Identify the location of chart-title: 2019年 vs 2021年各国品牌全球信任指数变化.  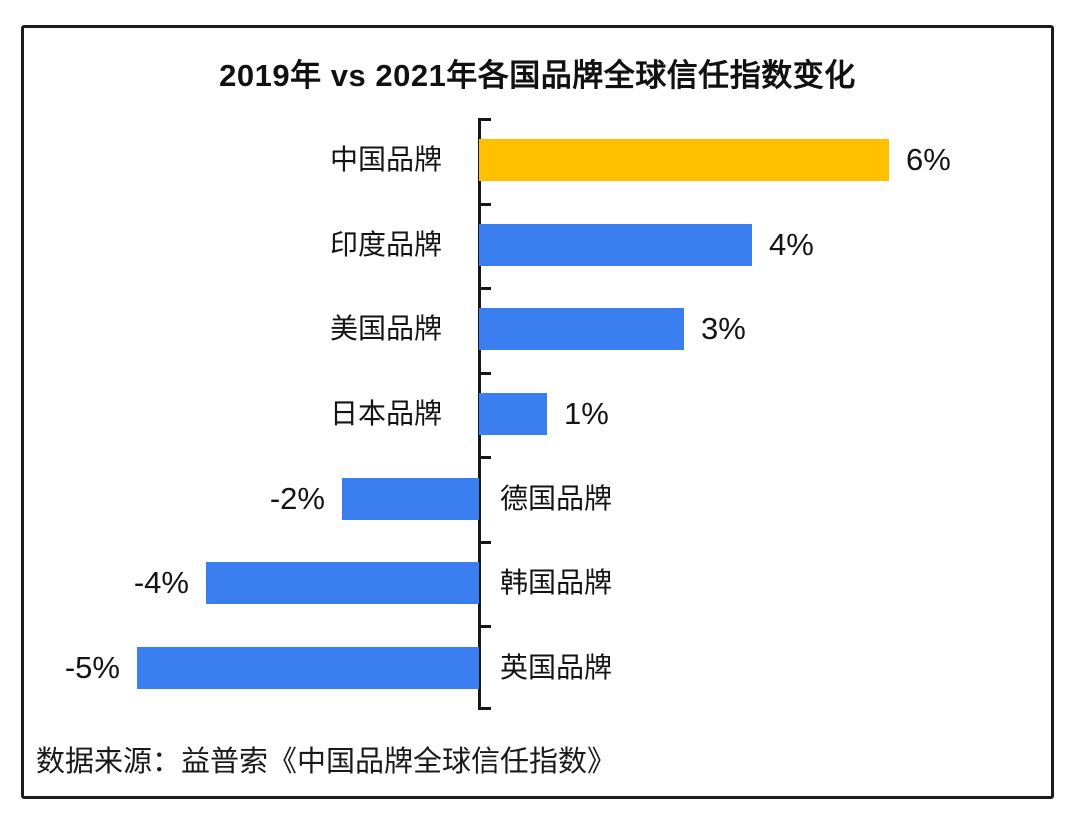
(537, 75).